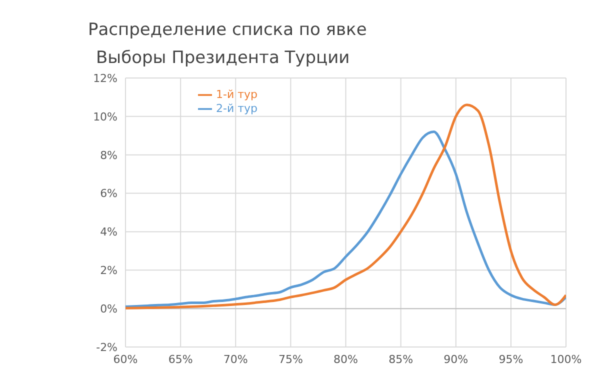 Image resolution: width=600 pixels, height=379 pixels. Describe the element at coordinates (109, 271) in the screenshot. I see `y-tick-label: 2%` at that location.